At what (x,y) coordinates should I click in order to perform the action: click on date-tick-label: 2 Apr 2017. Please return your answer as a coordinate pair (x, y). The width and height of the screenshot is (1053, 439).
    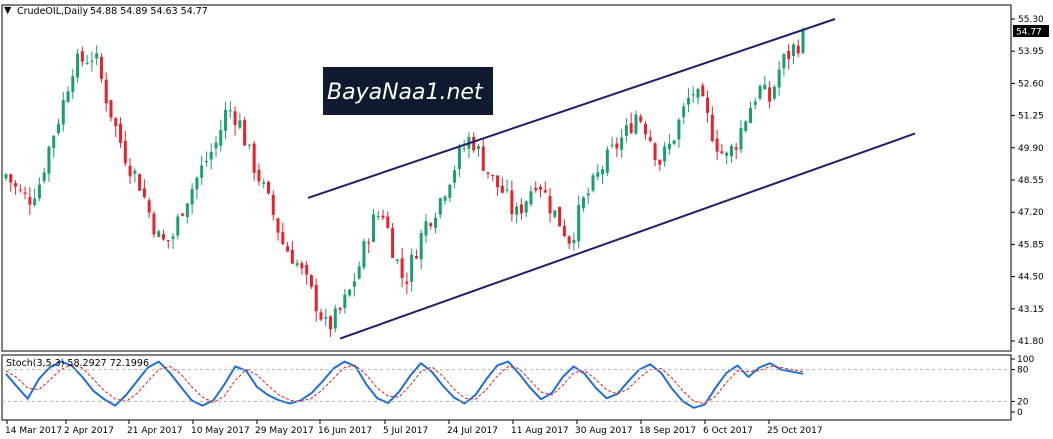
    Looking at the image, I should click on (89, 431).